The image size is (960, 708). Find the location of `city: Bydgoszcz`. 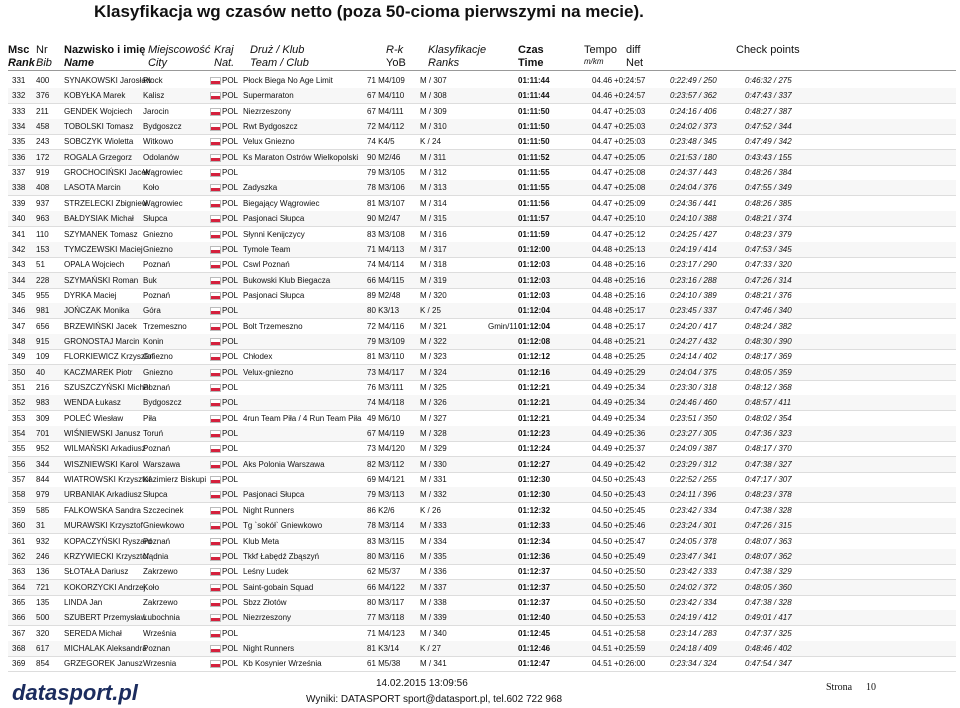

city: Bydgoszcz is located at coordinates (162, 403).